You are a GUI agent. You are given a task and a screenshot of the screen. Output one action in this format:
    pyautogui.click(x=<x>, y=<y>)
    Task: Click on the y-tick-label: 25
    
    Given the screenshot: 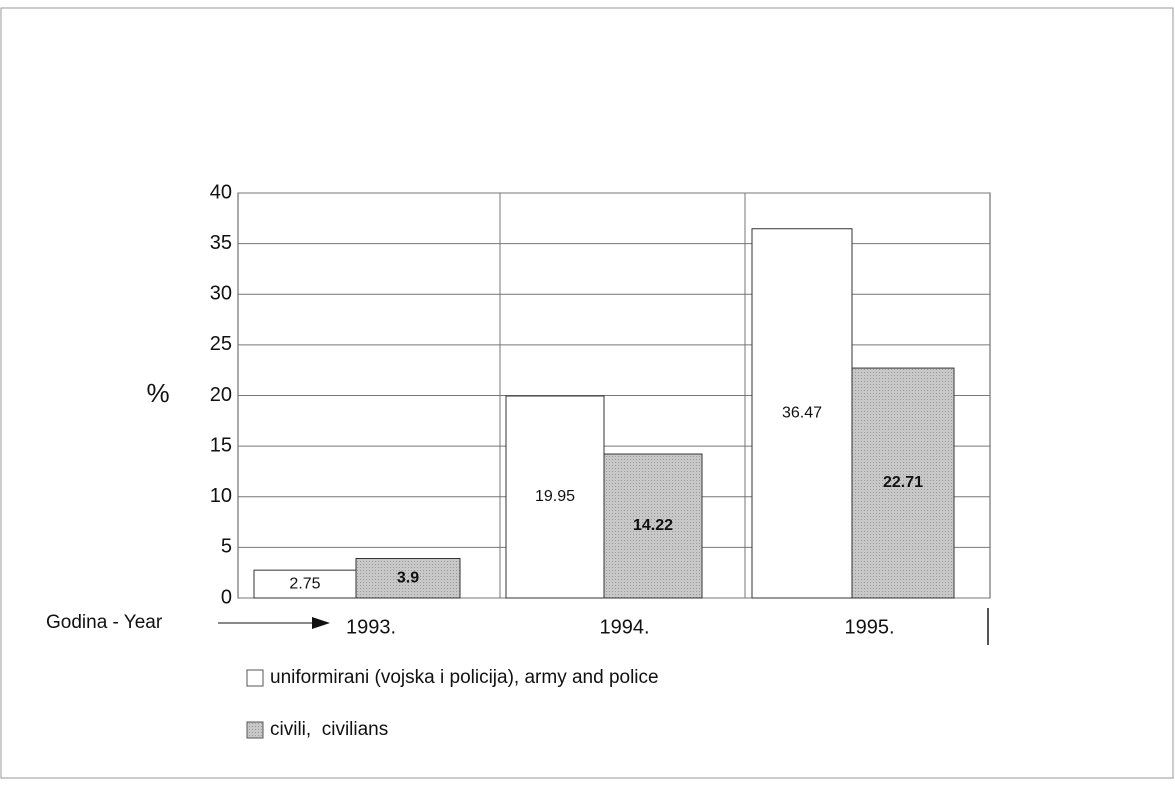 What is the action you would take?
    pyautogui.click(x=221, y=344)
    